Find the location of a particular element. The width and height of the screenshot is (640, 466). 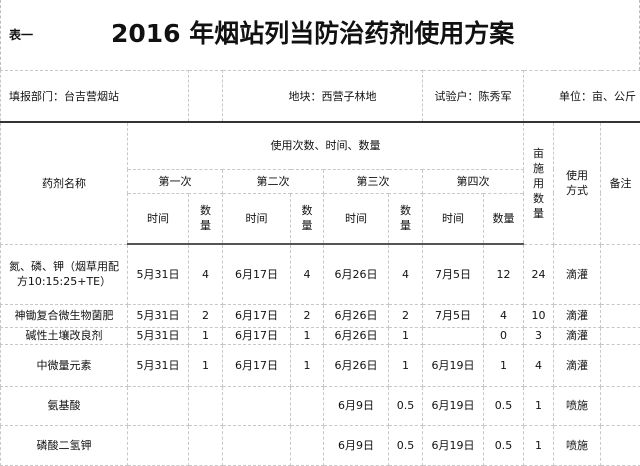

dept: 填报部门：台吉营烟站 is located at coordinates (95, 97).